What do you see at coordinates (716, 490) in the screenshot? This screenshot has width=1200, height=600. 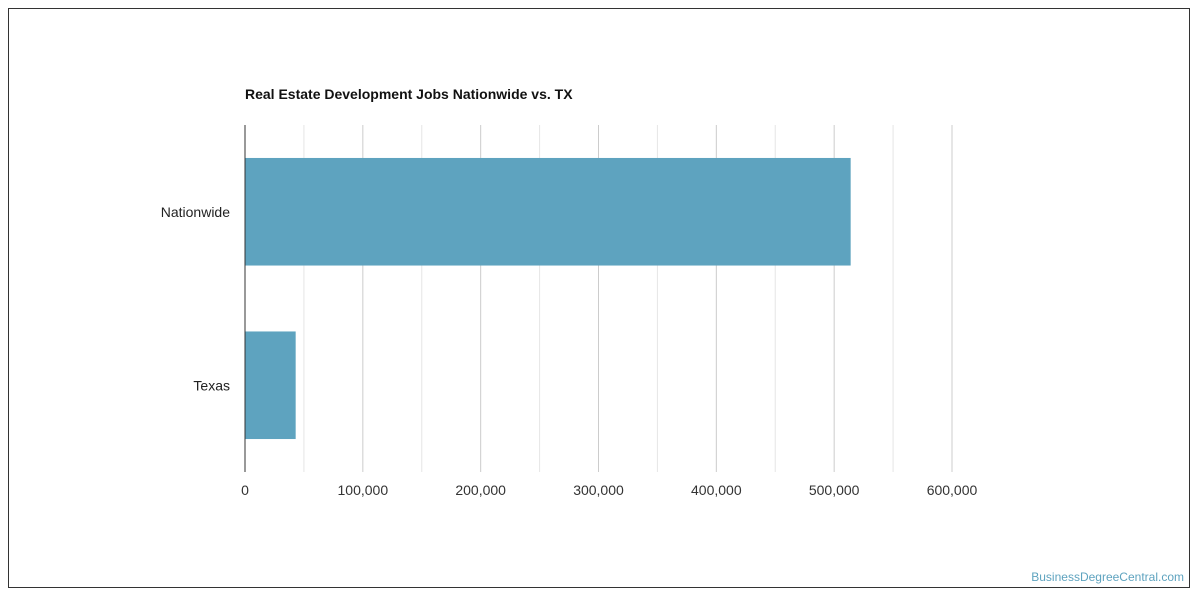 I see `x-tick-label: 400,000` at bounding box center [716, 490].